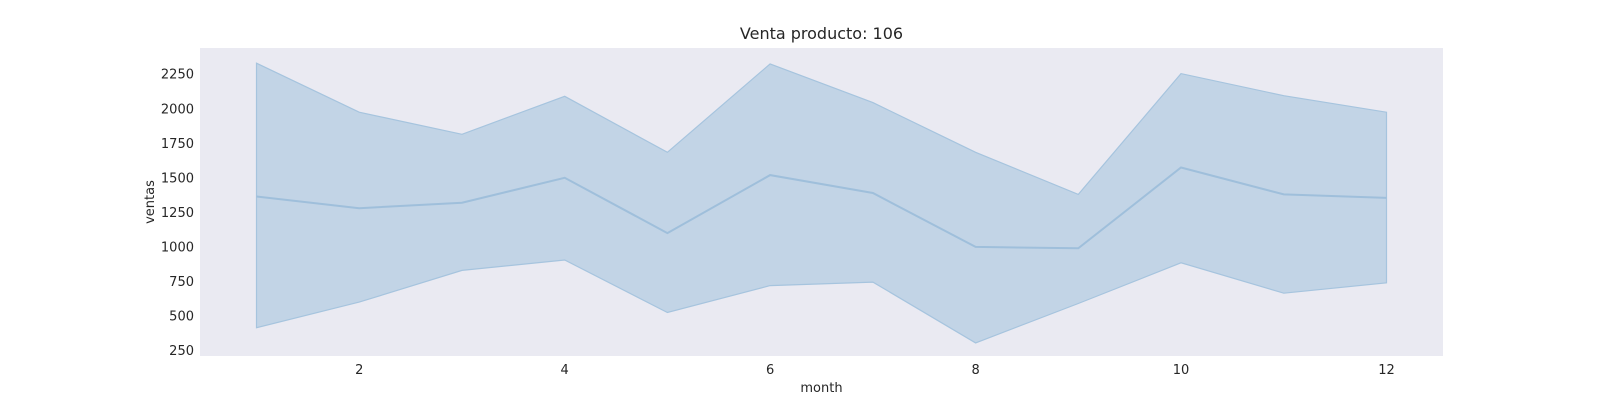 The width and height of the screenshot is (1600, 400). I want to click on y-tick-label: 1750, so click(177, 144).